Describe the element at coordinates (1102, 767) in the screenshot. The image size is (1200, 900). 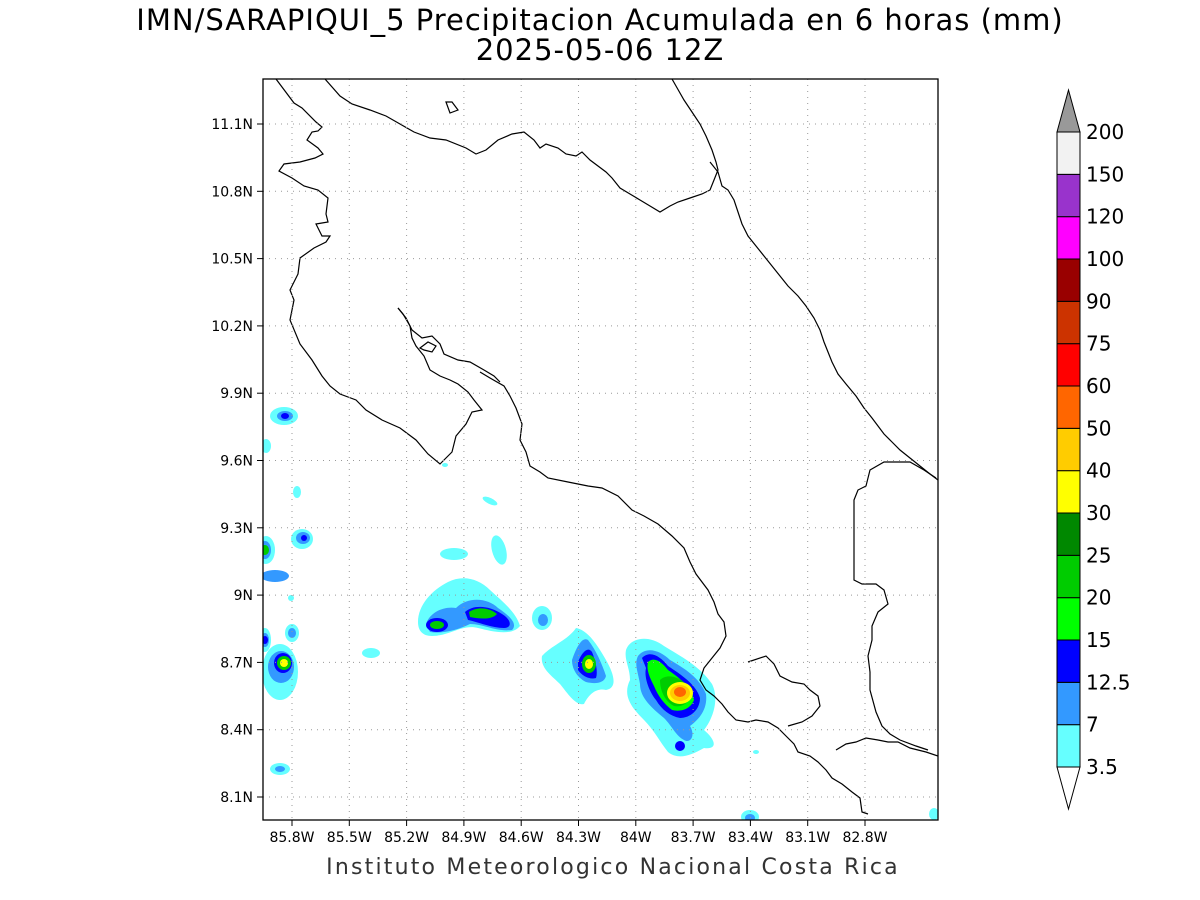
I see `colorbar-label: 3.5` at that location.